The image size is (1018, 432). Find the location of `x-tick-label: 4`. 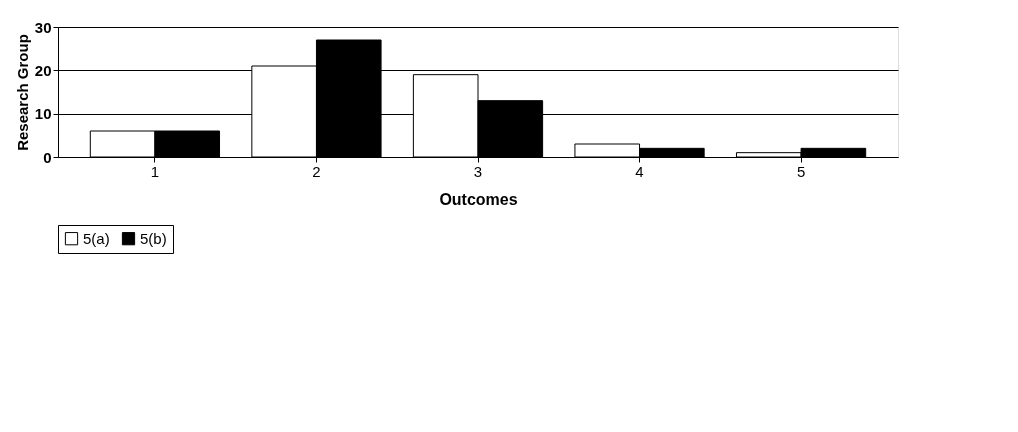

x-tick-label: 4 is located at coordinates (639, 171).